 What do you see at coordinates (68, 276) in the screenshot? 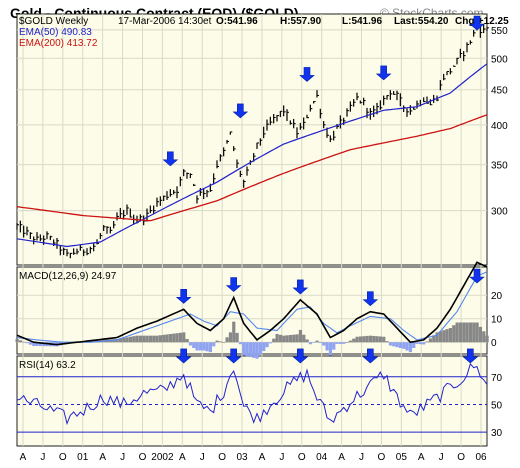
I see `legend-macd: MACD(12,26,9) 24.97` at bounding box center [68, 276].